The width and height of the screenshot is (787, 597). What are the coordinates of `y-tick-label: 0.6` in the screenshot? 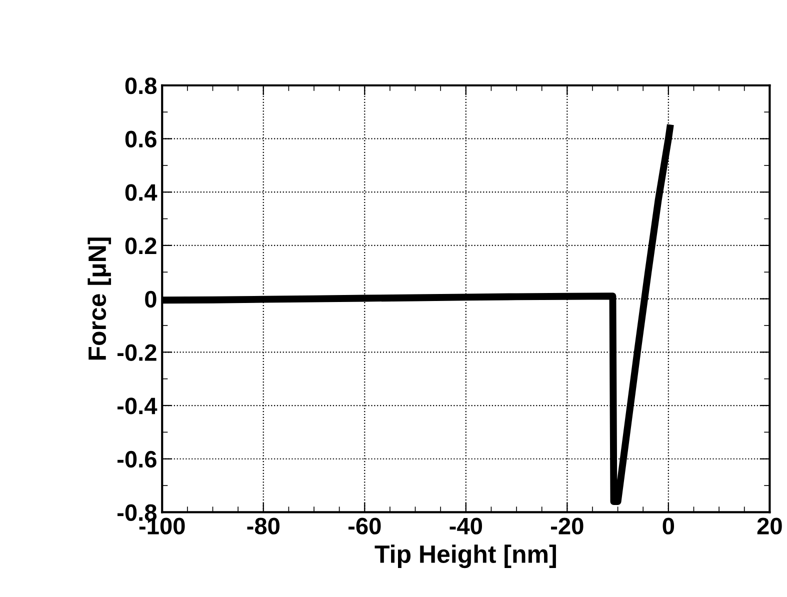 It's located at (140, 139).